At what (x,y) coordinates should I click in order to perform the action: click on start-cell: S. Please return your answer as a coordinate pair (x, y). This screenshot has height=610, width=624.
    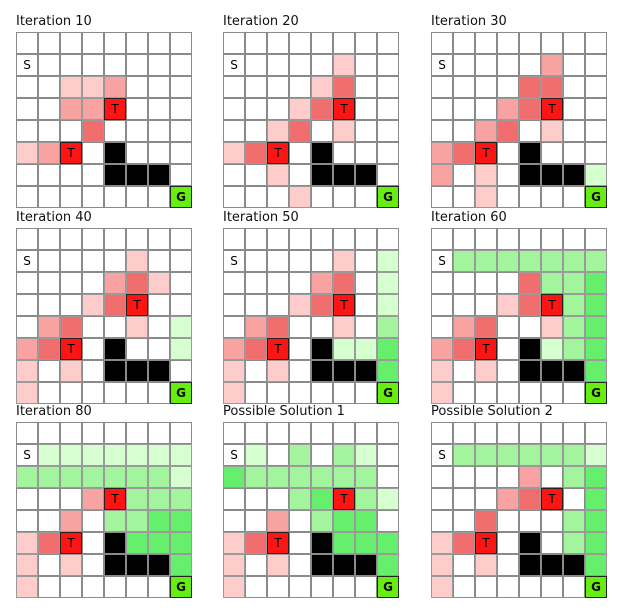
    Looking at the image, I should click on (442, 455).